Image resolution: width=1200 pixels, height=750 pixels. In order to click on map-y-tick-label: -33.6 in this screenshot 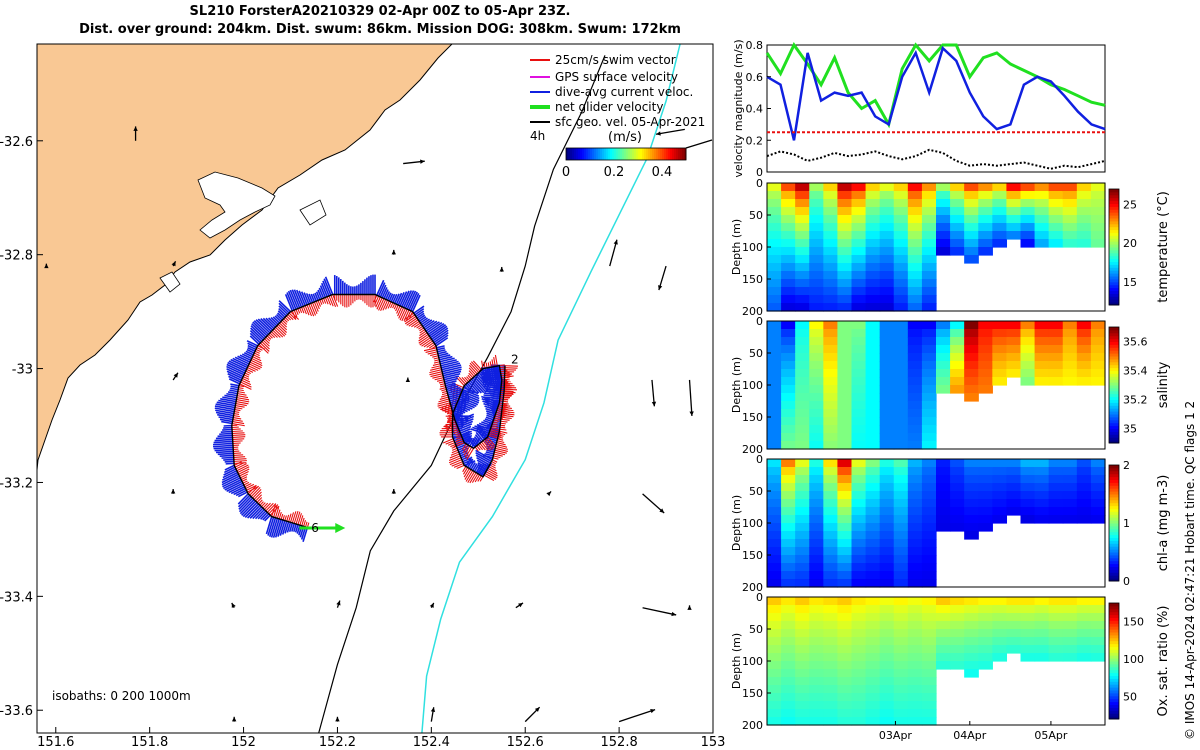, I will do `click(16, 711)`.